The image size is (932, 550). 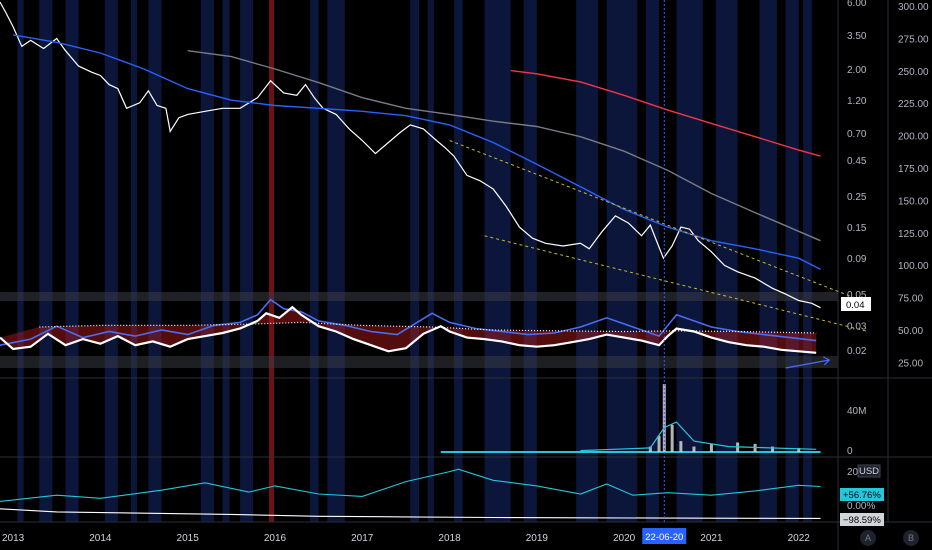 I want to click on y-right-tick-label: 150.00, so click(x=913, y=201).